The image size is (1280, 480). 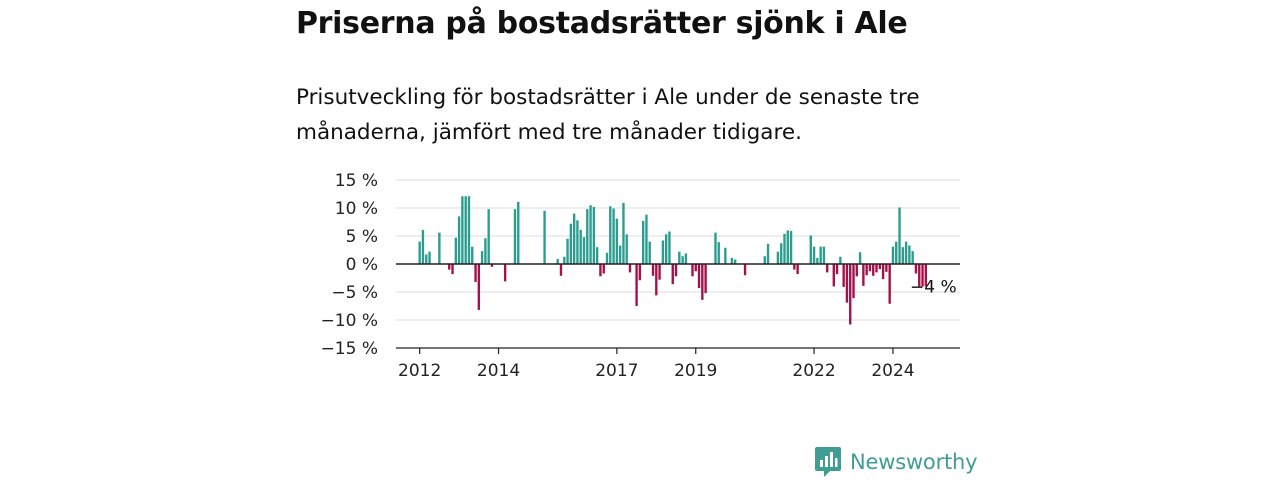 I want to click on chart-axes, so click(x=678, y=308).